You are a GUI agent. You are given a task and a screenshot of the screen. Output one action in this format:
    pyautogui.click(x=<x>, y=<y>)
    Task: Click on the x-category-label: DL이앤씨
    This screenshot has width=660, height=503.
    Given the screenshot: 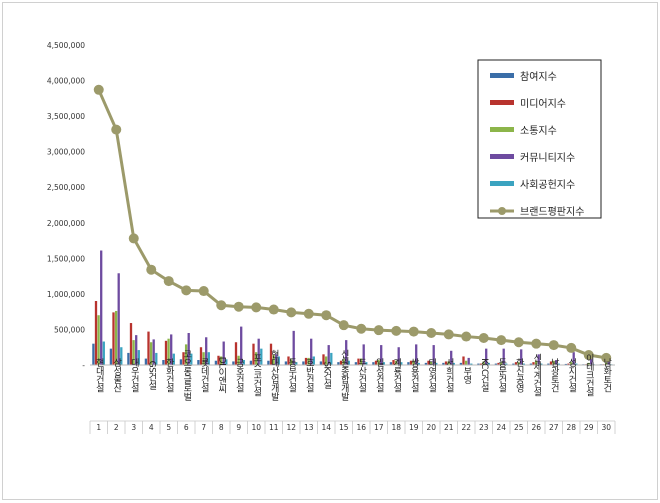 What is the action you would take?
    pyautogui.click(x=221, y=375)
    